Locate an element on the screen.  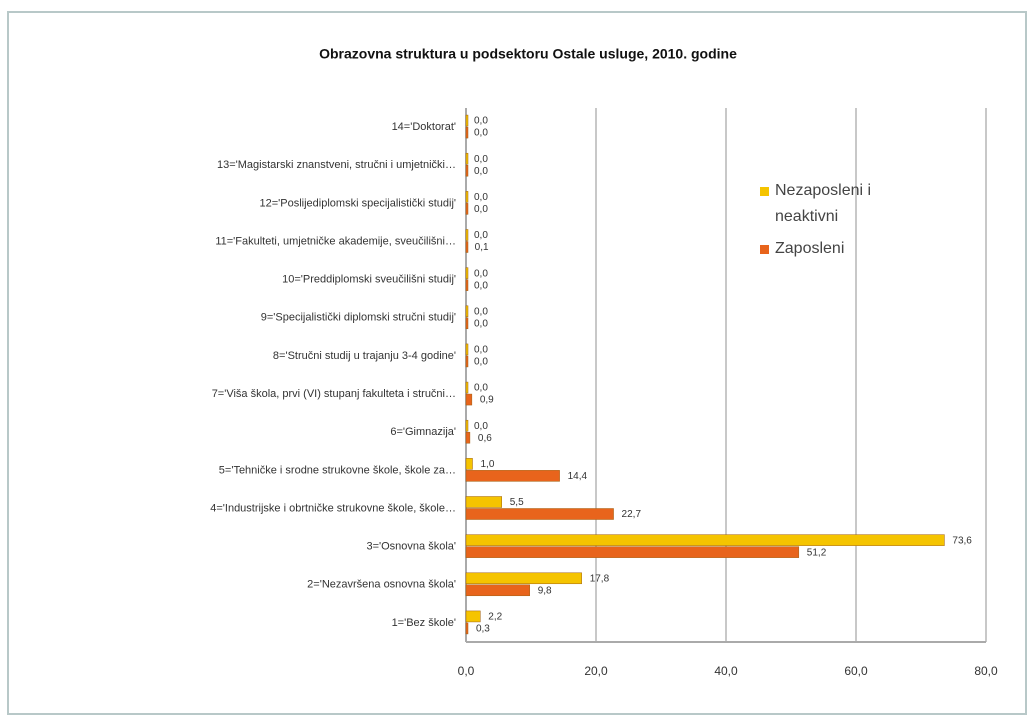
value-label: 0,1 is located at coordinates (482, 247).